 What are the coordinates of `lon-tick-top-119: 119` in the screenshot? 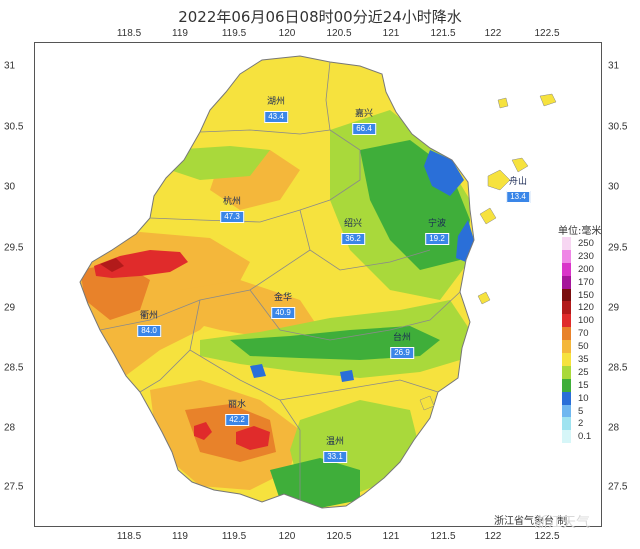 It's located at (180, 33).